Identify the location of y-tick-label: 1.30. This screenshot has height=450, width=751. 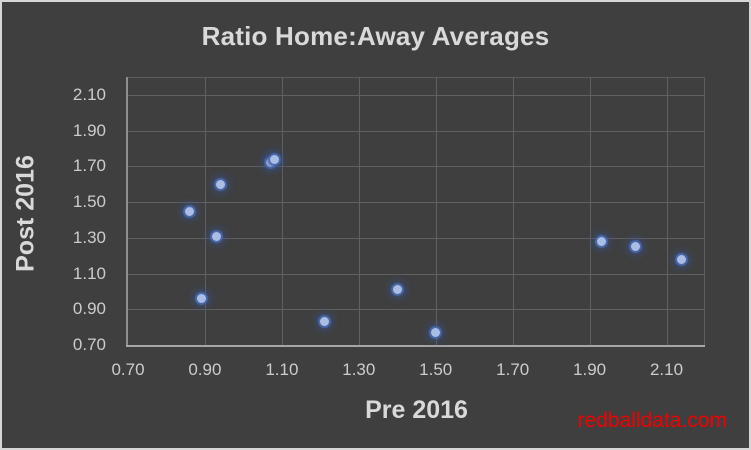
(89, 237).